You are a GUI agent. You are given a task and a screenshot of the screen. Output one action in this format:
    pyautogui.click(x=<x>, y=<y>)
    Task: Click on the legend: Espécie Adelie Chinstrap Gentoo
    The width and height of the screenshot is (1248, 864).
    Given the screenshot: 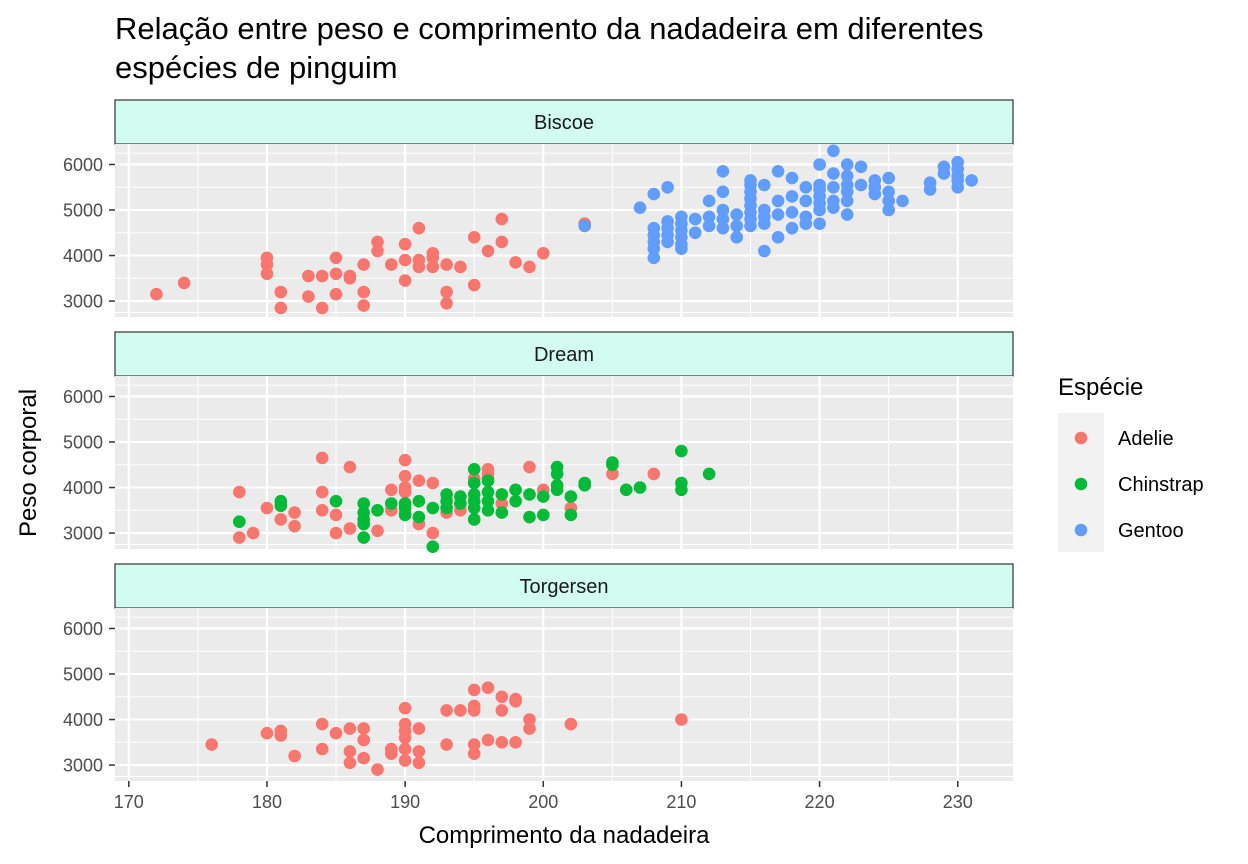 What is the action you would take?
    pyautogui.click(x=1131, y=463)
    